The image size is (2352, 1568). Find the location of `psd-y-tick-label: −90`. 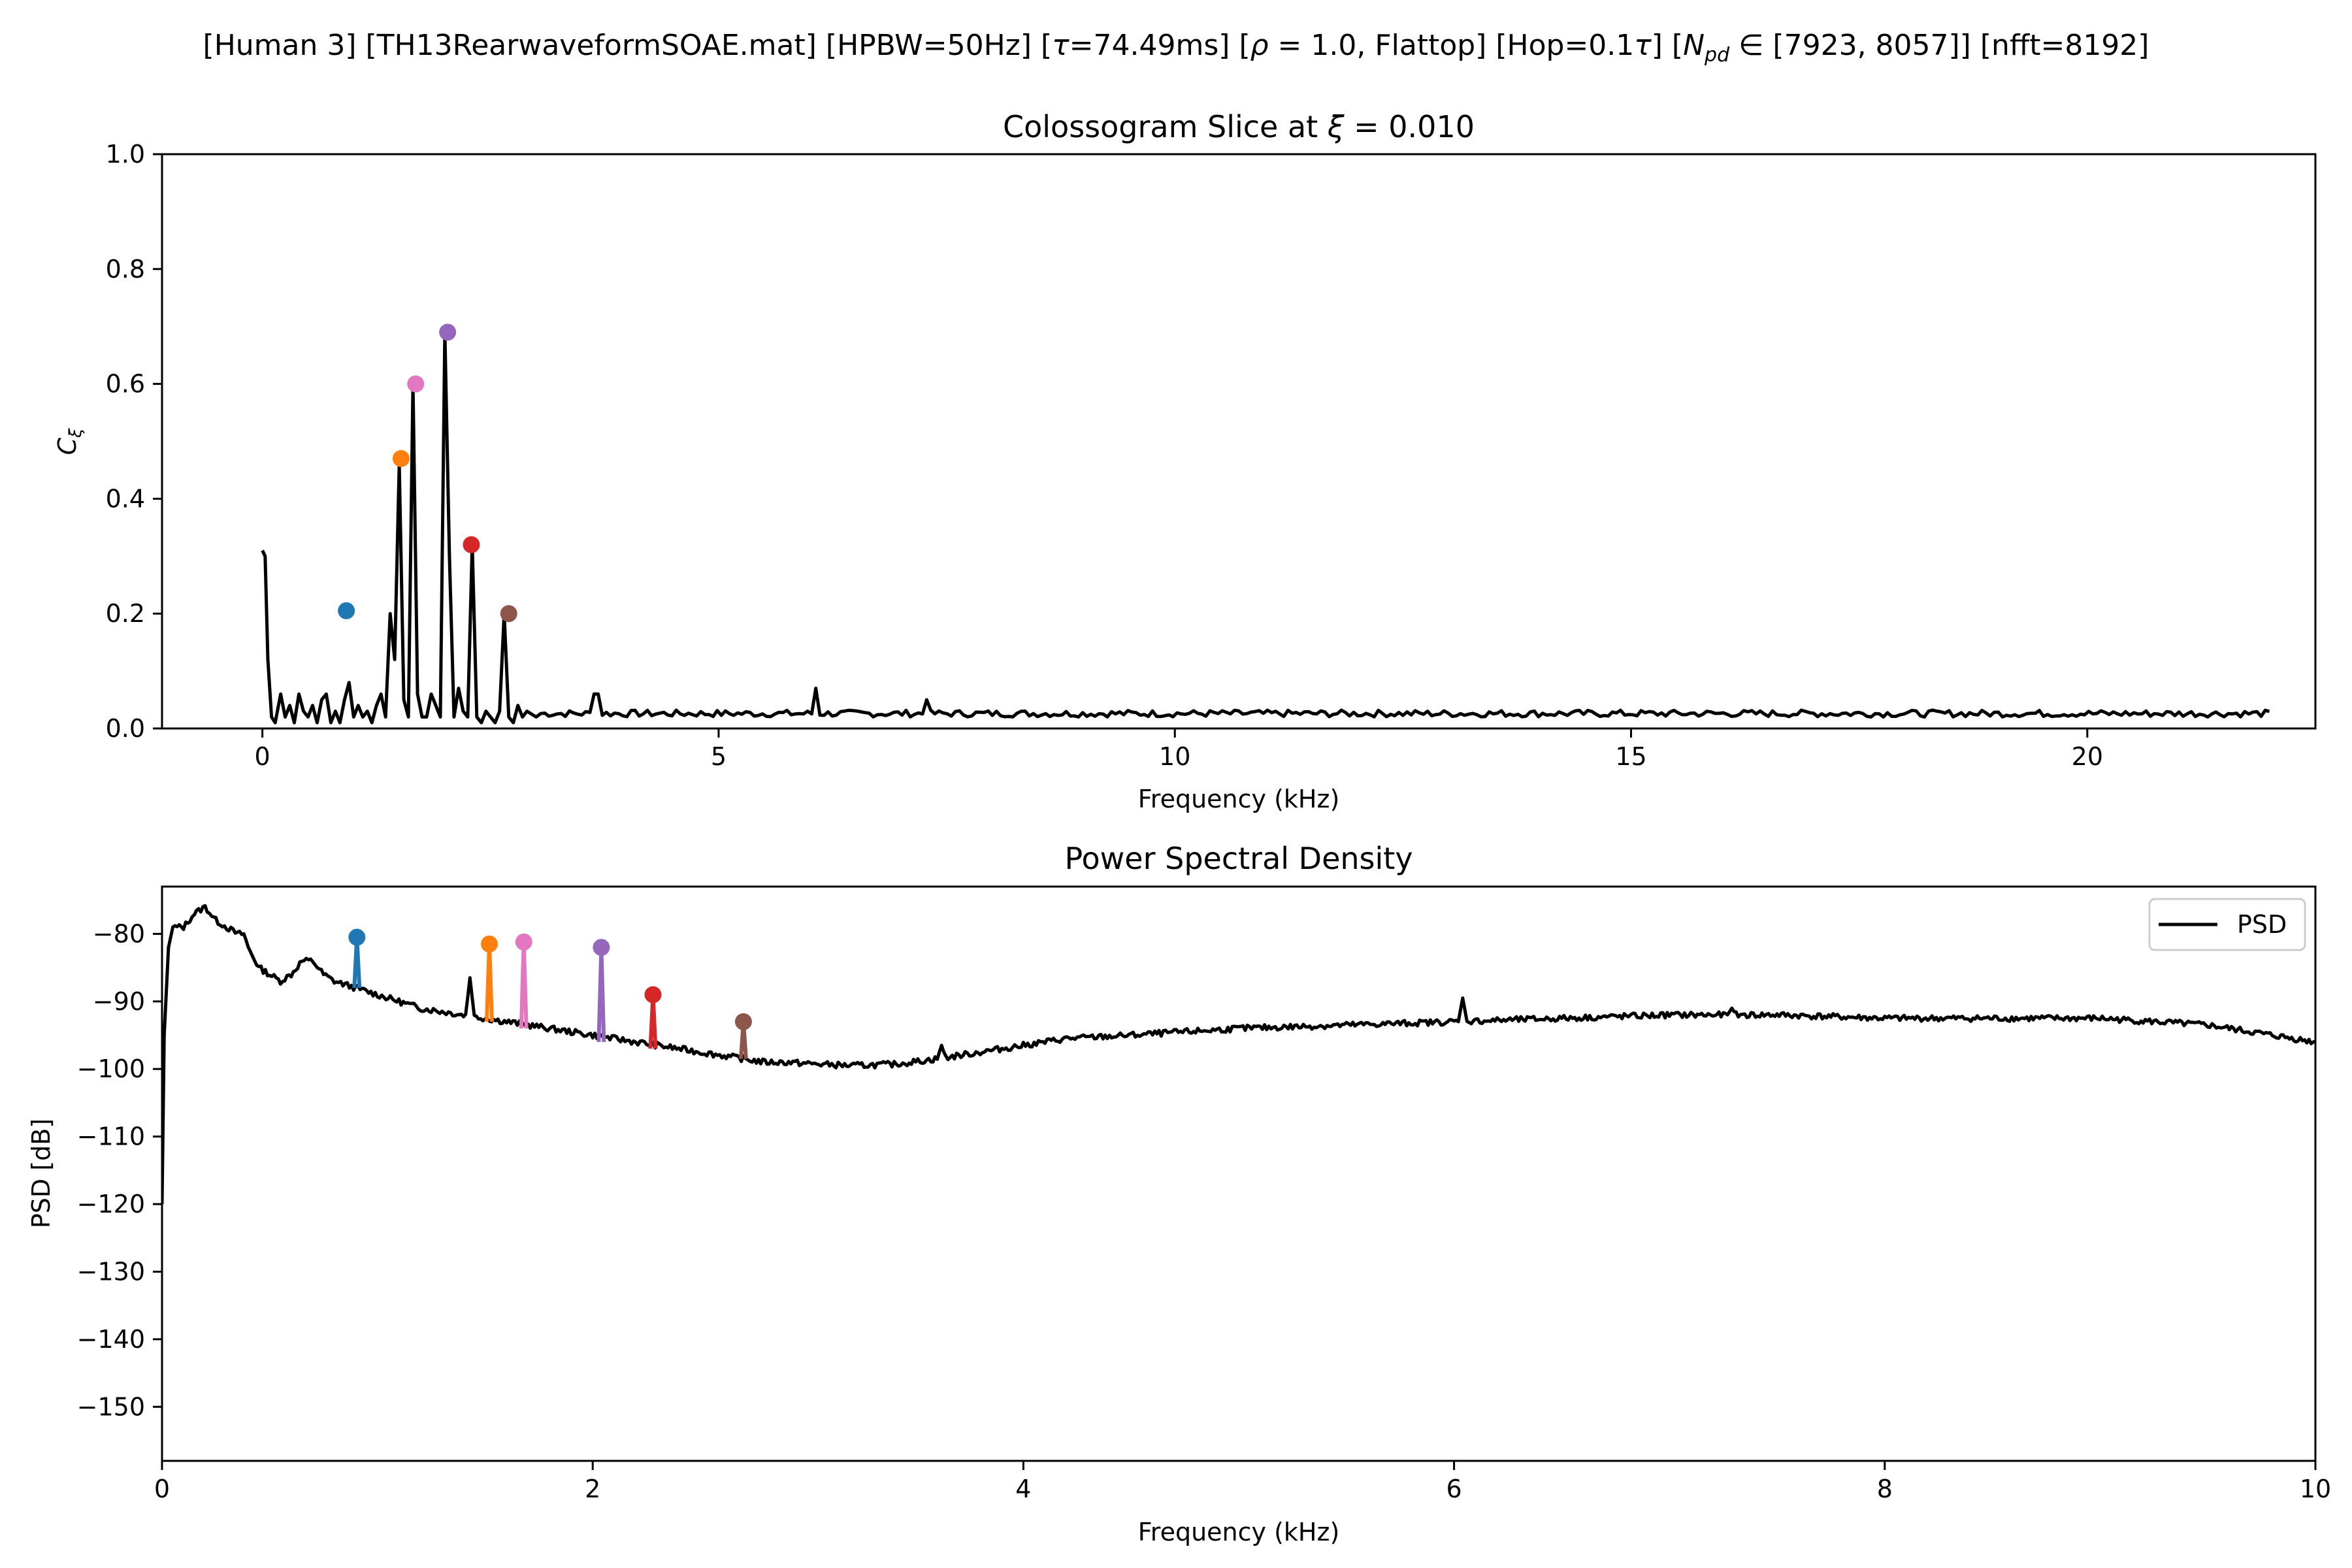

psd-y-tick-label: −90 is located at coordinates (119, 1001).